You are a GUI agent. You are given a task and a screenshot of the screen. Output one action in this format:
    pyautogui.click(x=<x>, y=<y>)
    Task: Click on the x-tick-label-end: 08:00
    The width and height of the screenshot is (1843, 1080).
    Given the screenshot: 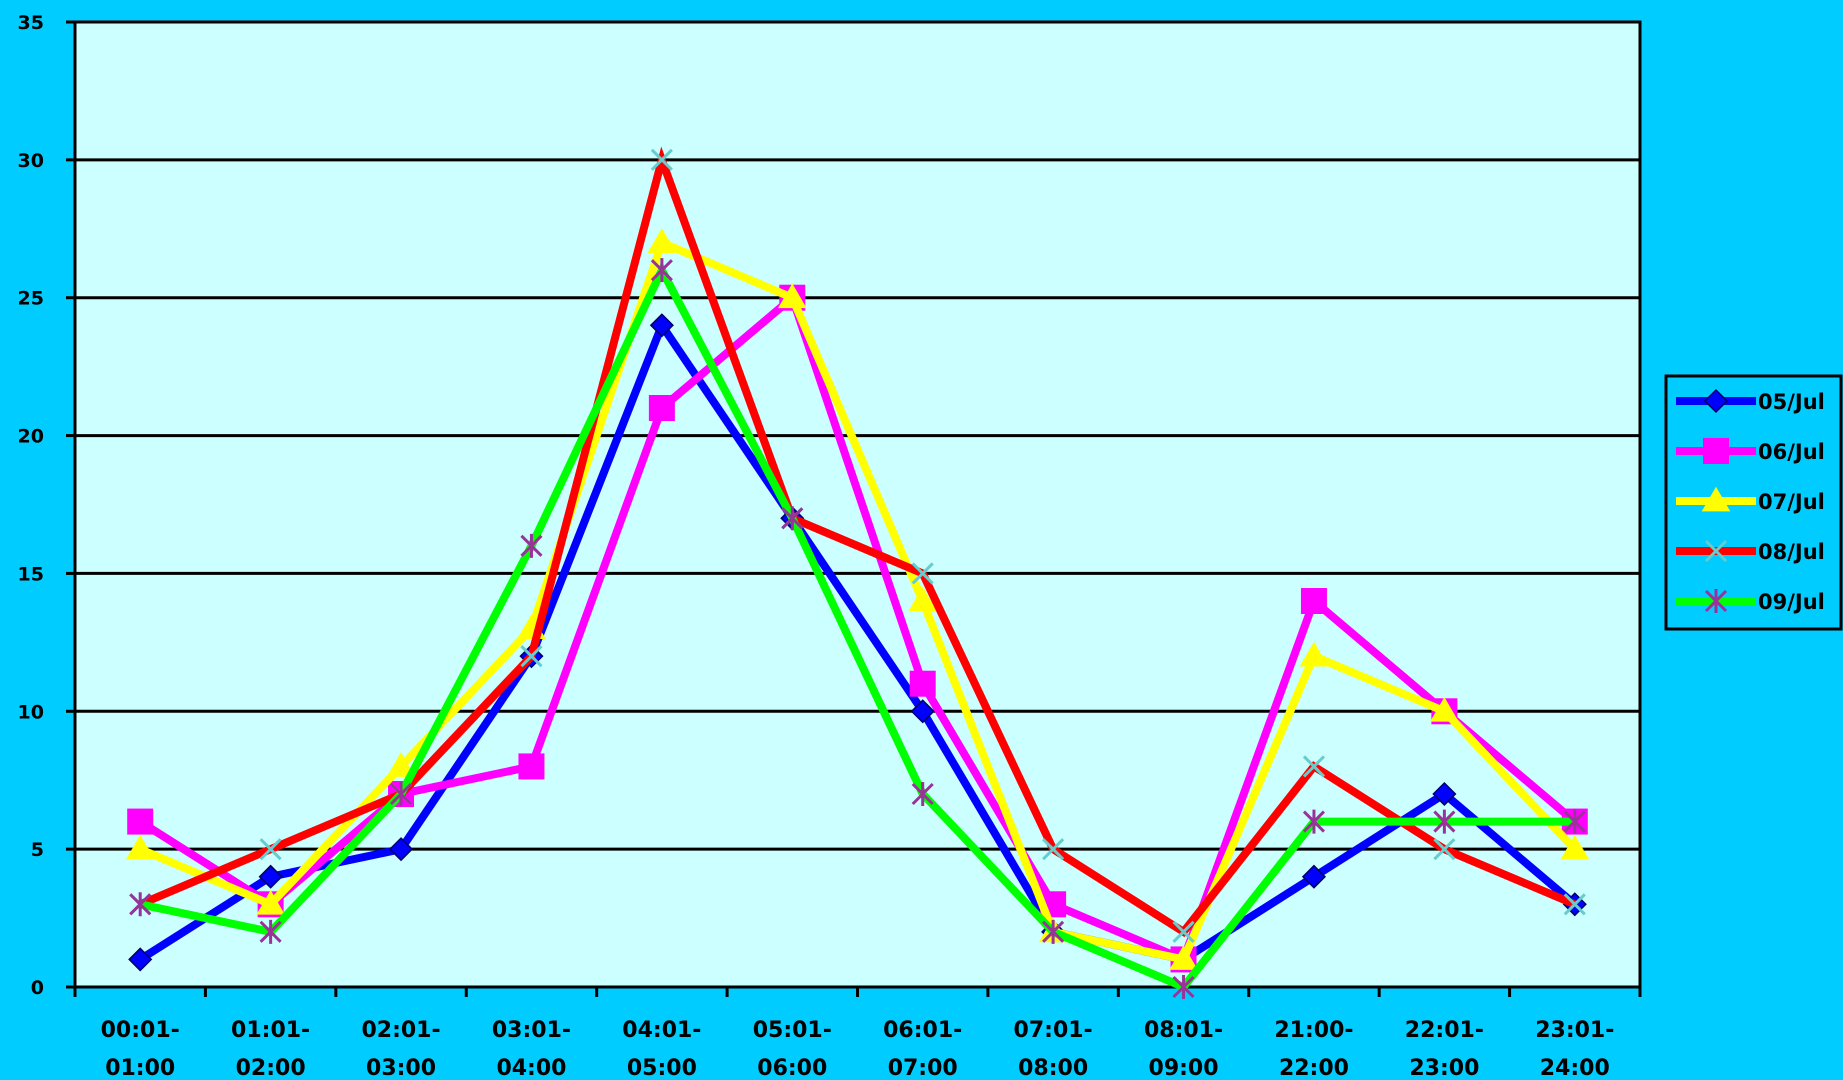 What is the action you would take?
    pyautogui.click(x=1053, y=1068)
    